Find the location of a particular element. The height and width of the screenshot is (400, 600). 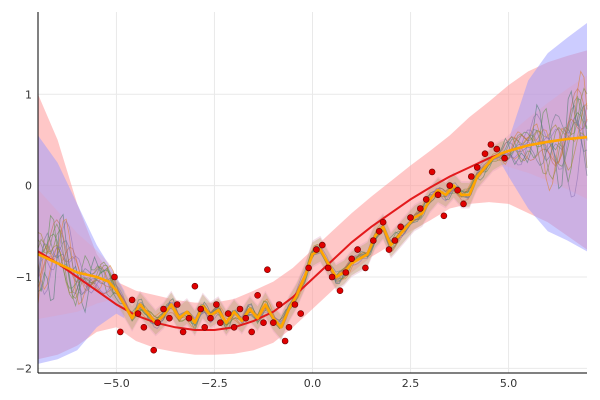

y-tick-label: −2 is located at coordinates (24, 368).